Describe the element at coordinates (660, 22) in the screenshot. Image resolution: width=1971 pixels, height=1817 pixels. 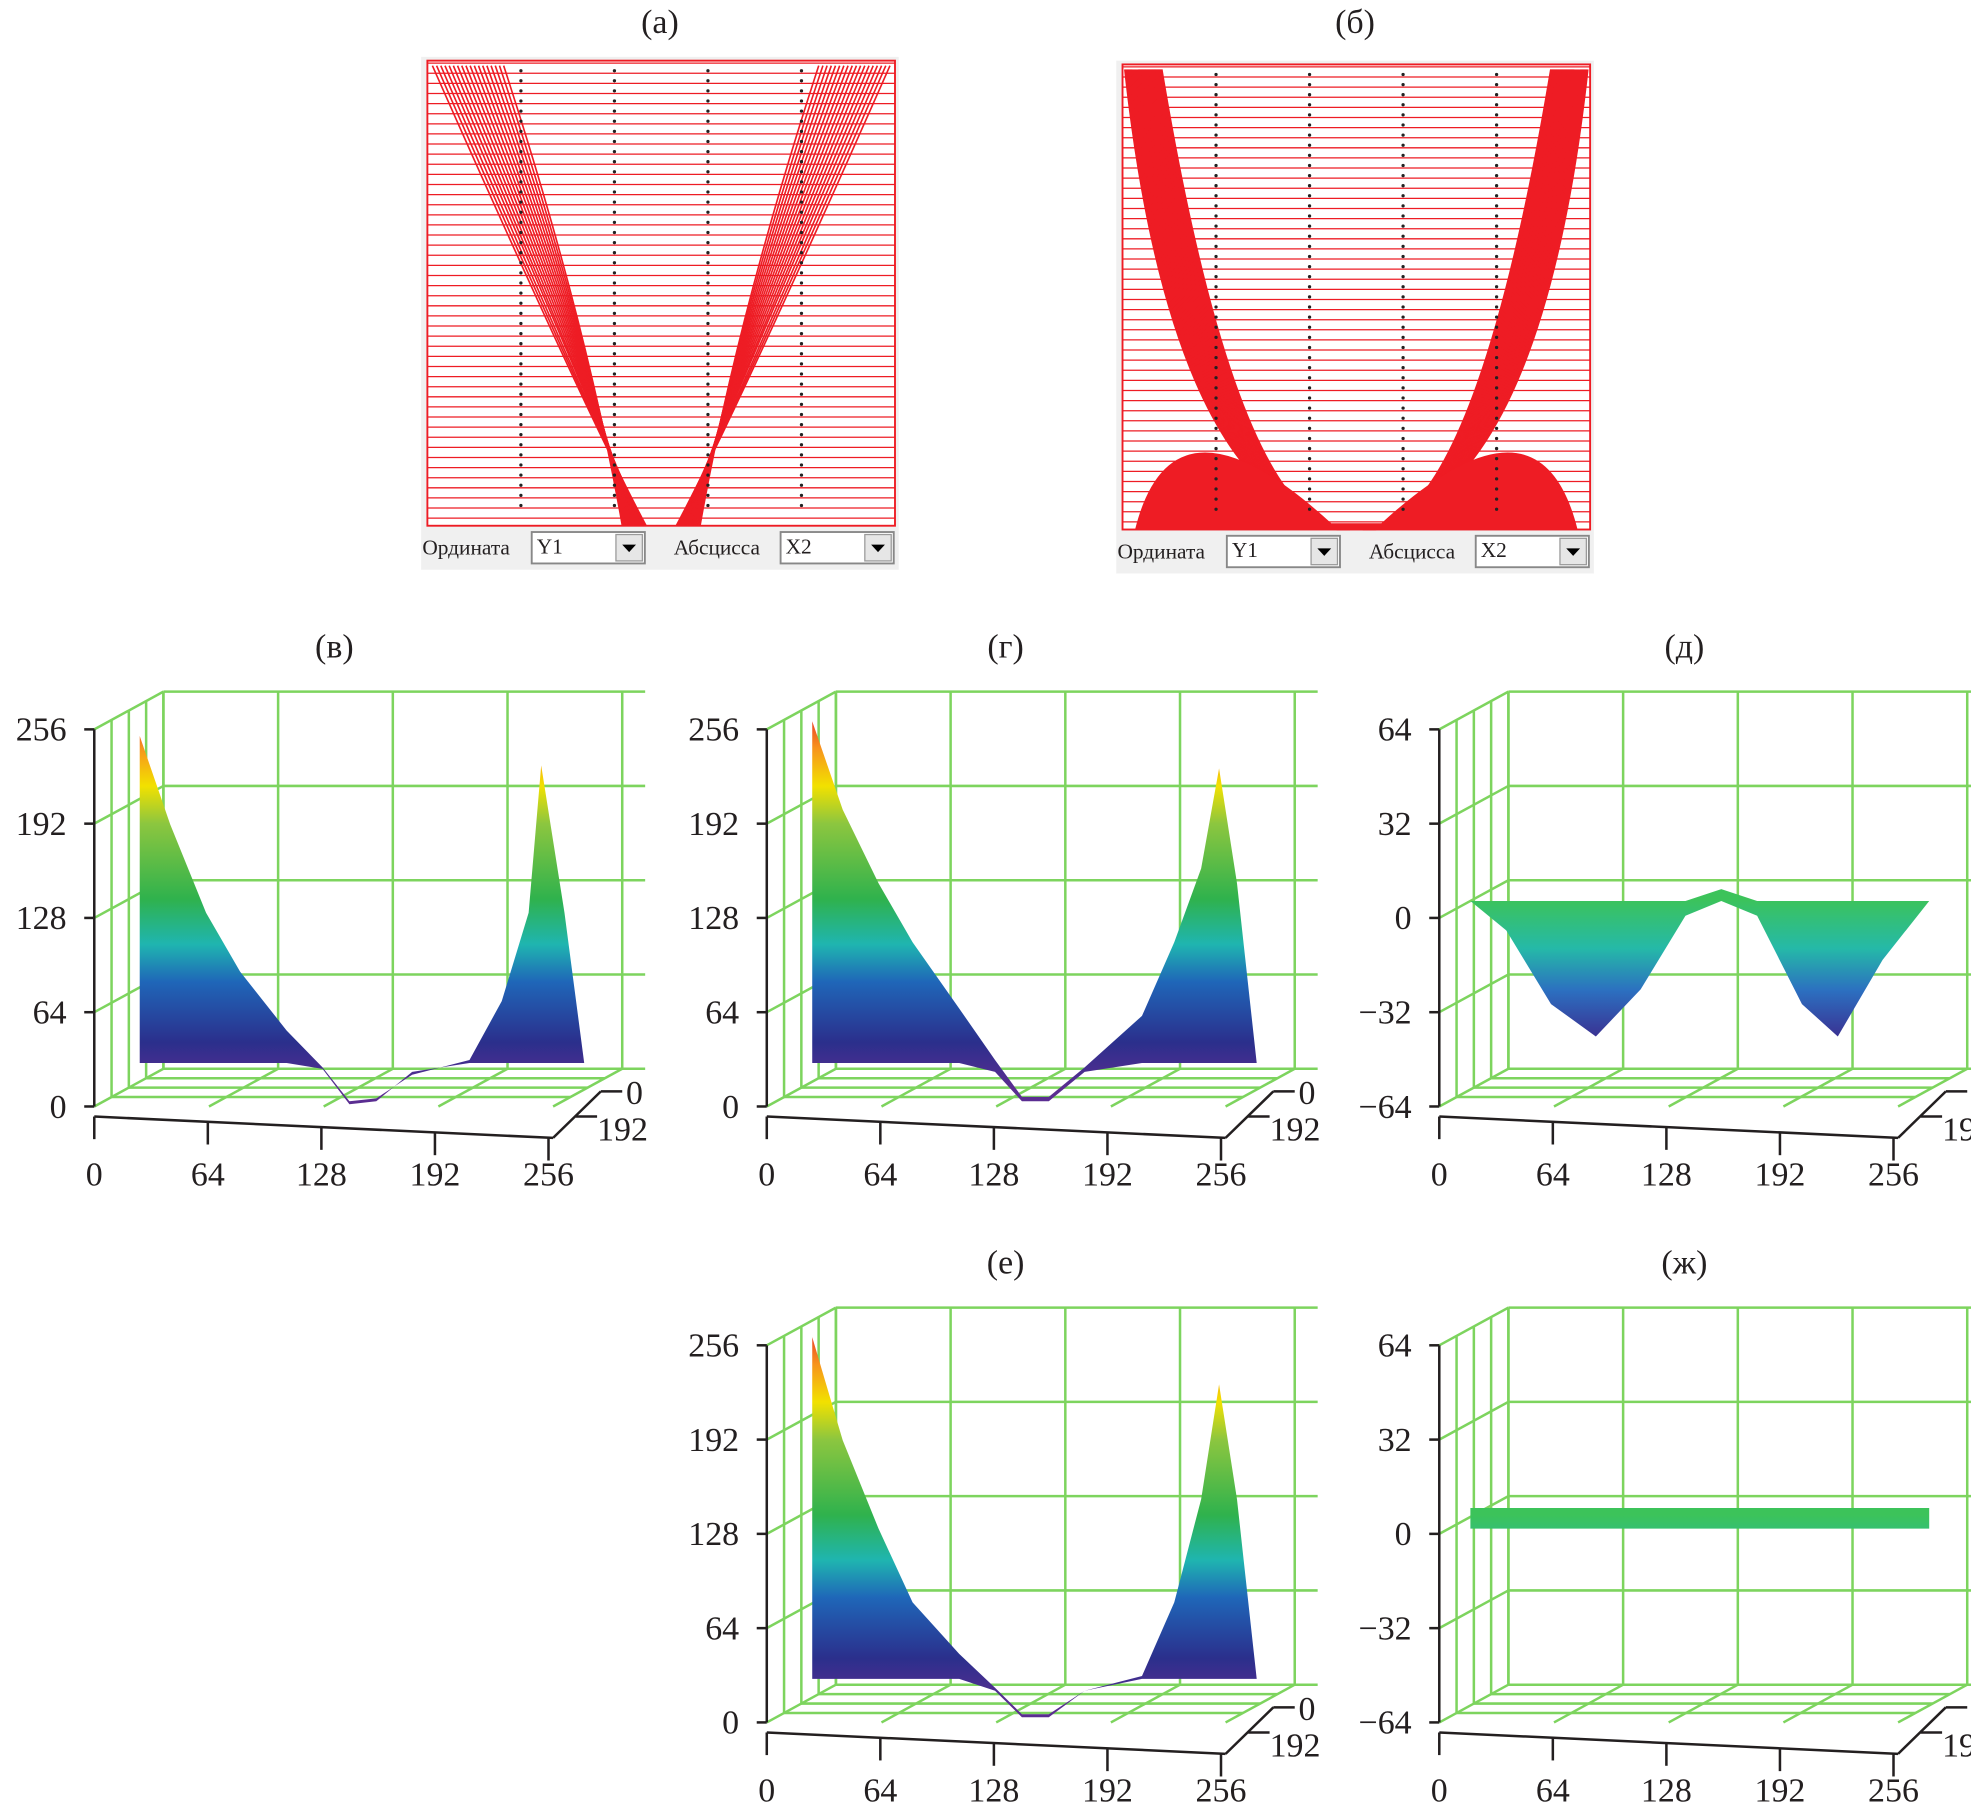
I see `panel-label: (а)` at that location.